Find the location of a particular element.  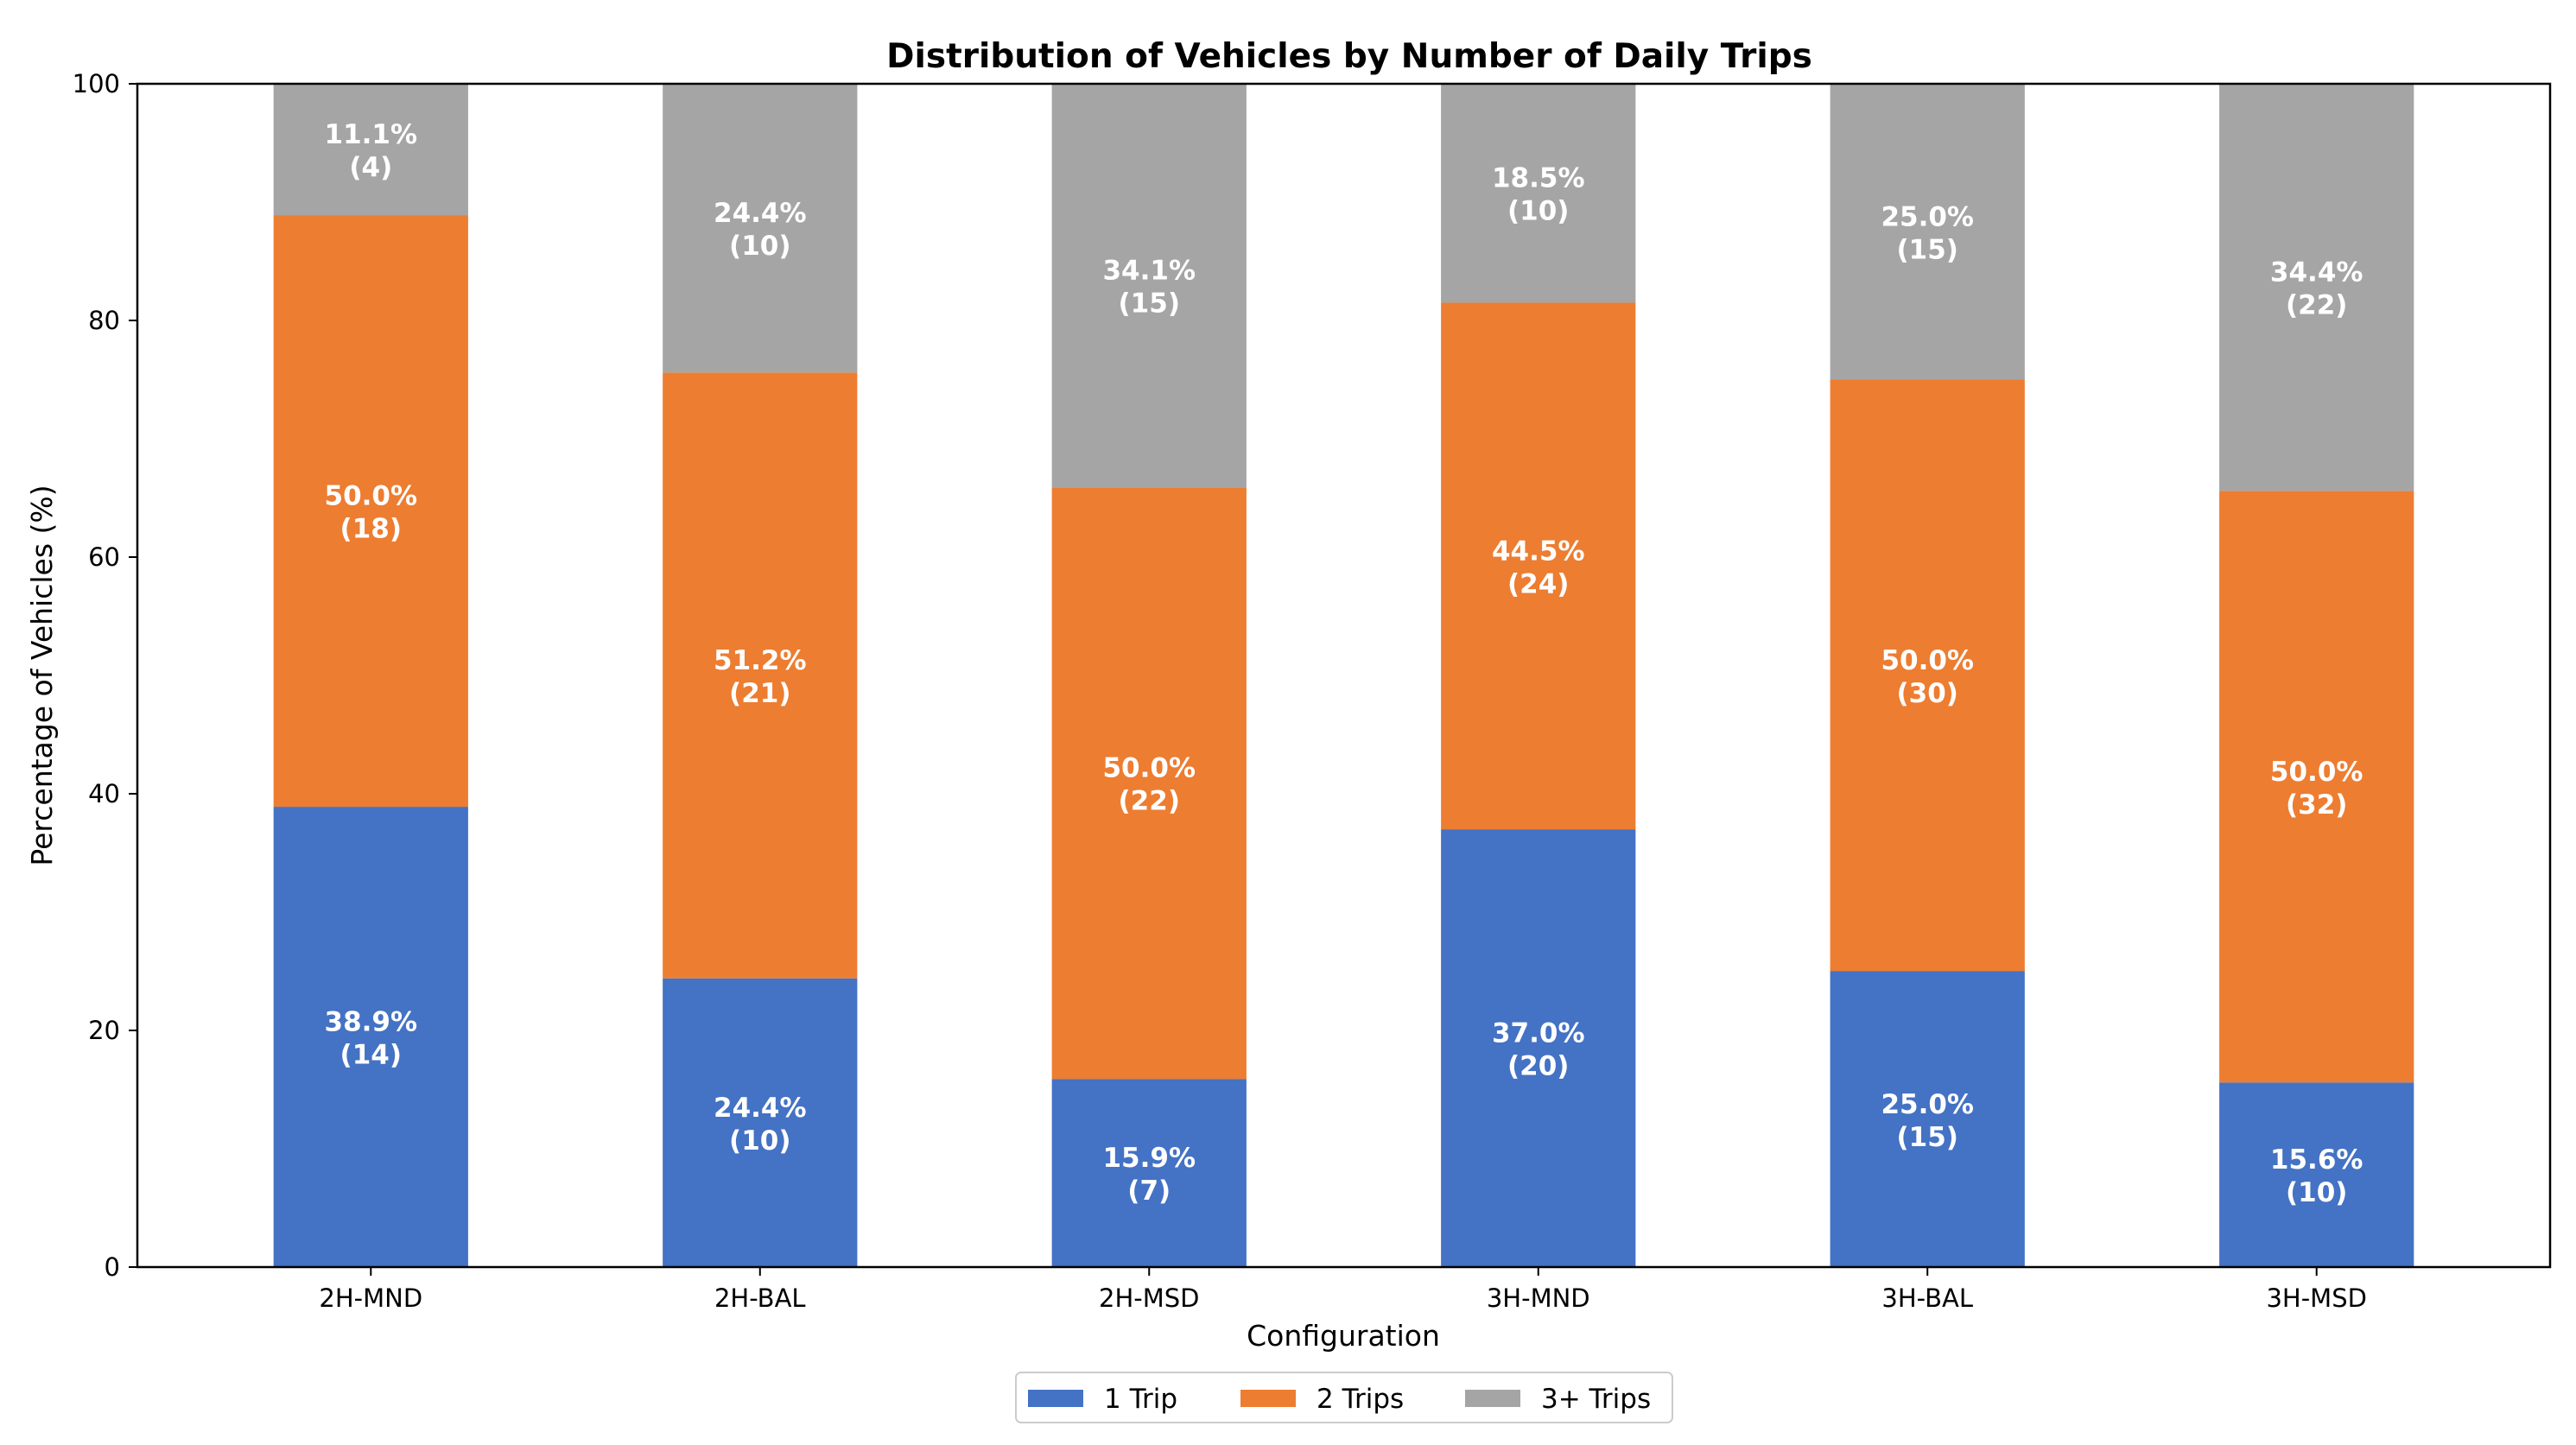

bar-value-label: 38.9% is located at coordinates (371, 1022).